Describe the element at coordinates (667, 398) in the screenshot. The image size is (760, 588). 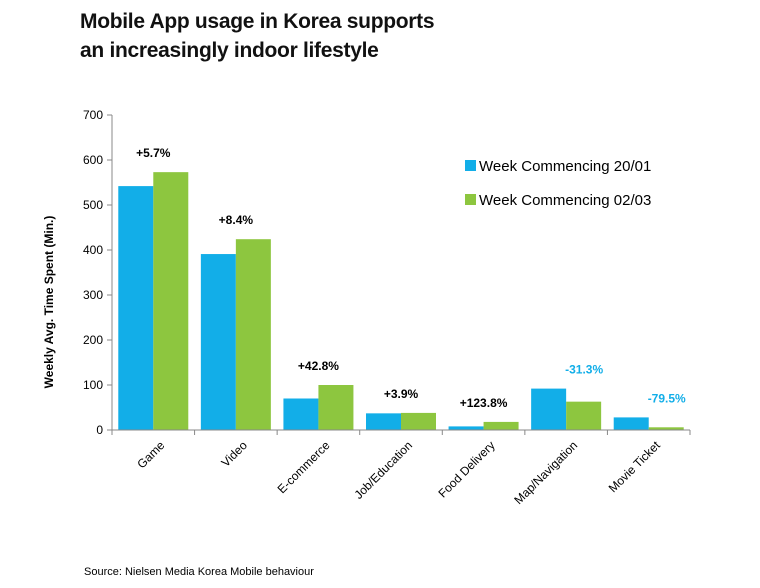
I see `change-label: -79.5%` at that location.